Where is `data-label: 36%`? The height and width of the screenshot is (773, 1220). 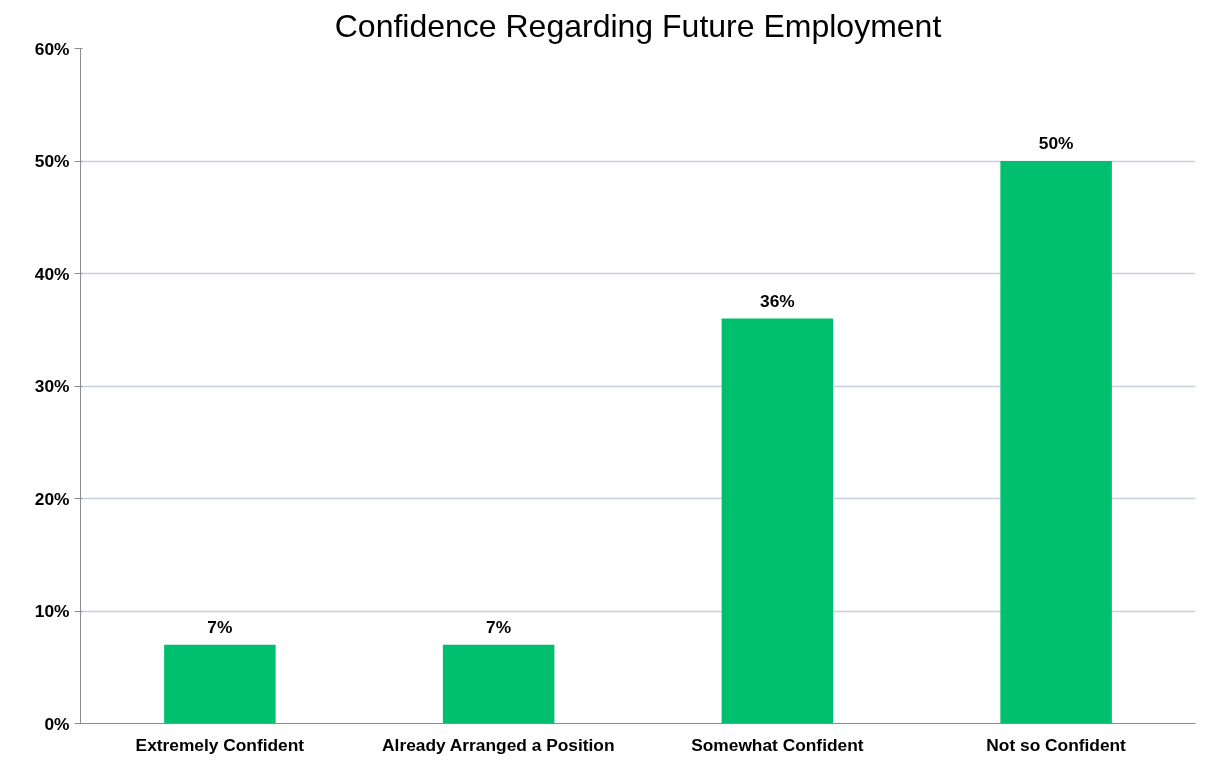
data-label: 36% is located at coordinates (777, 300).